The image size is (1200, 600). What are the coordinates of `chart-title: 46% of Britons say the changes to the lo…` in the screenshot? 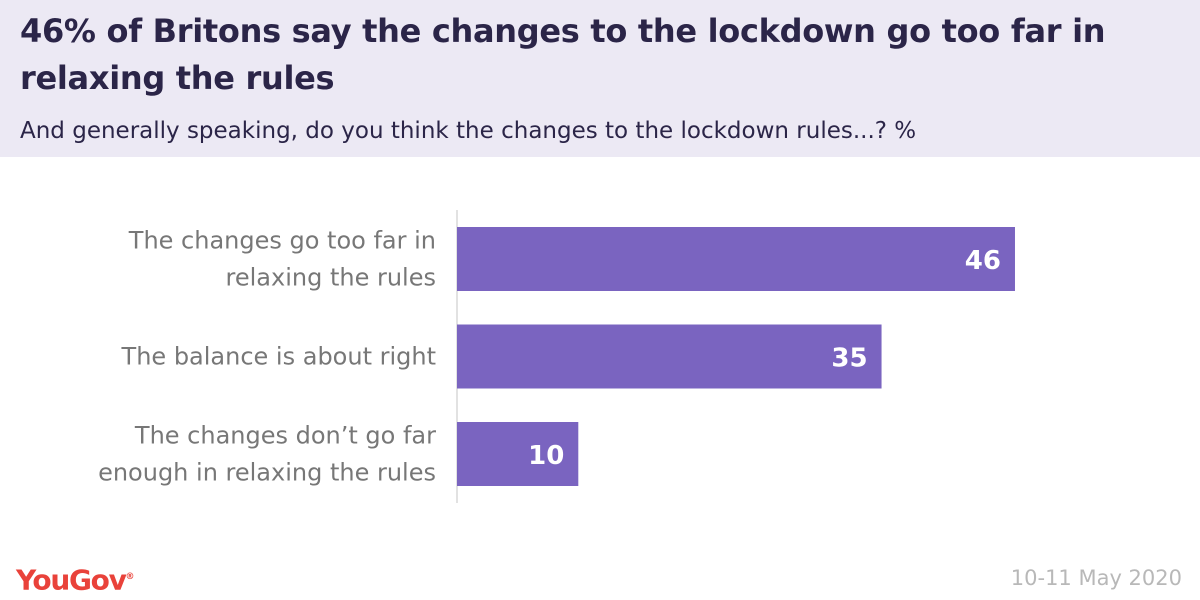 It's located at (563, 54).